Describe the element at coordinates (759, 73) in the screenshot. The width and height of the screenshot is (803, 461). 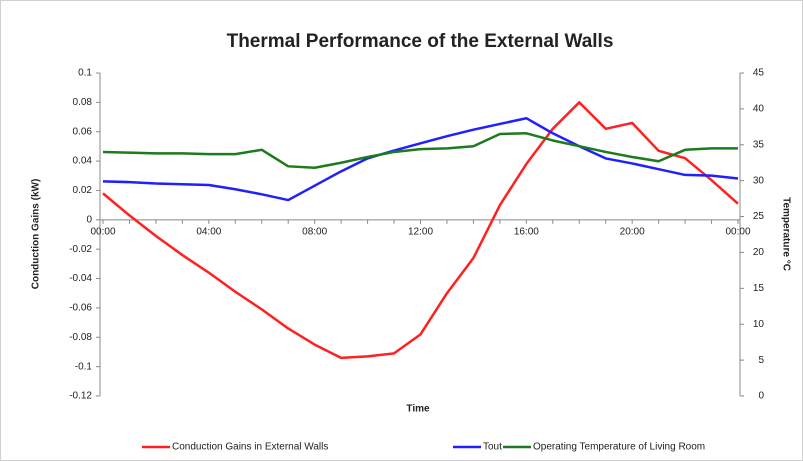
I see `y2-tick-label: 45` at that location.